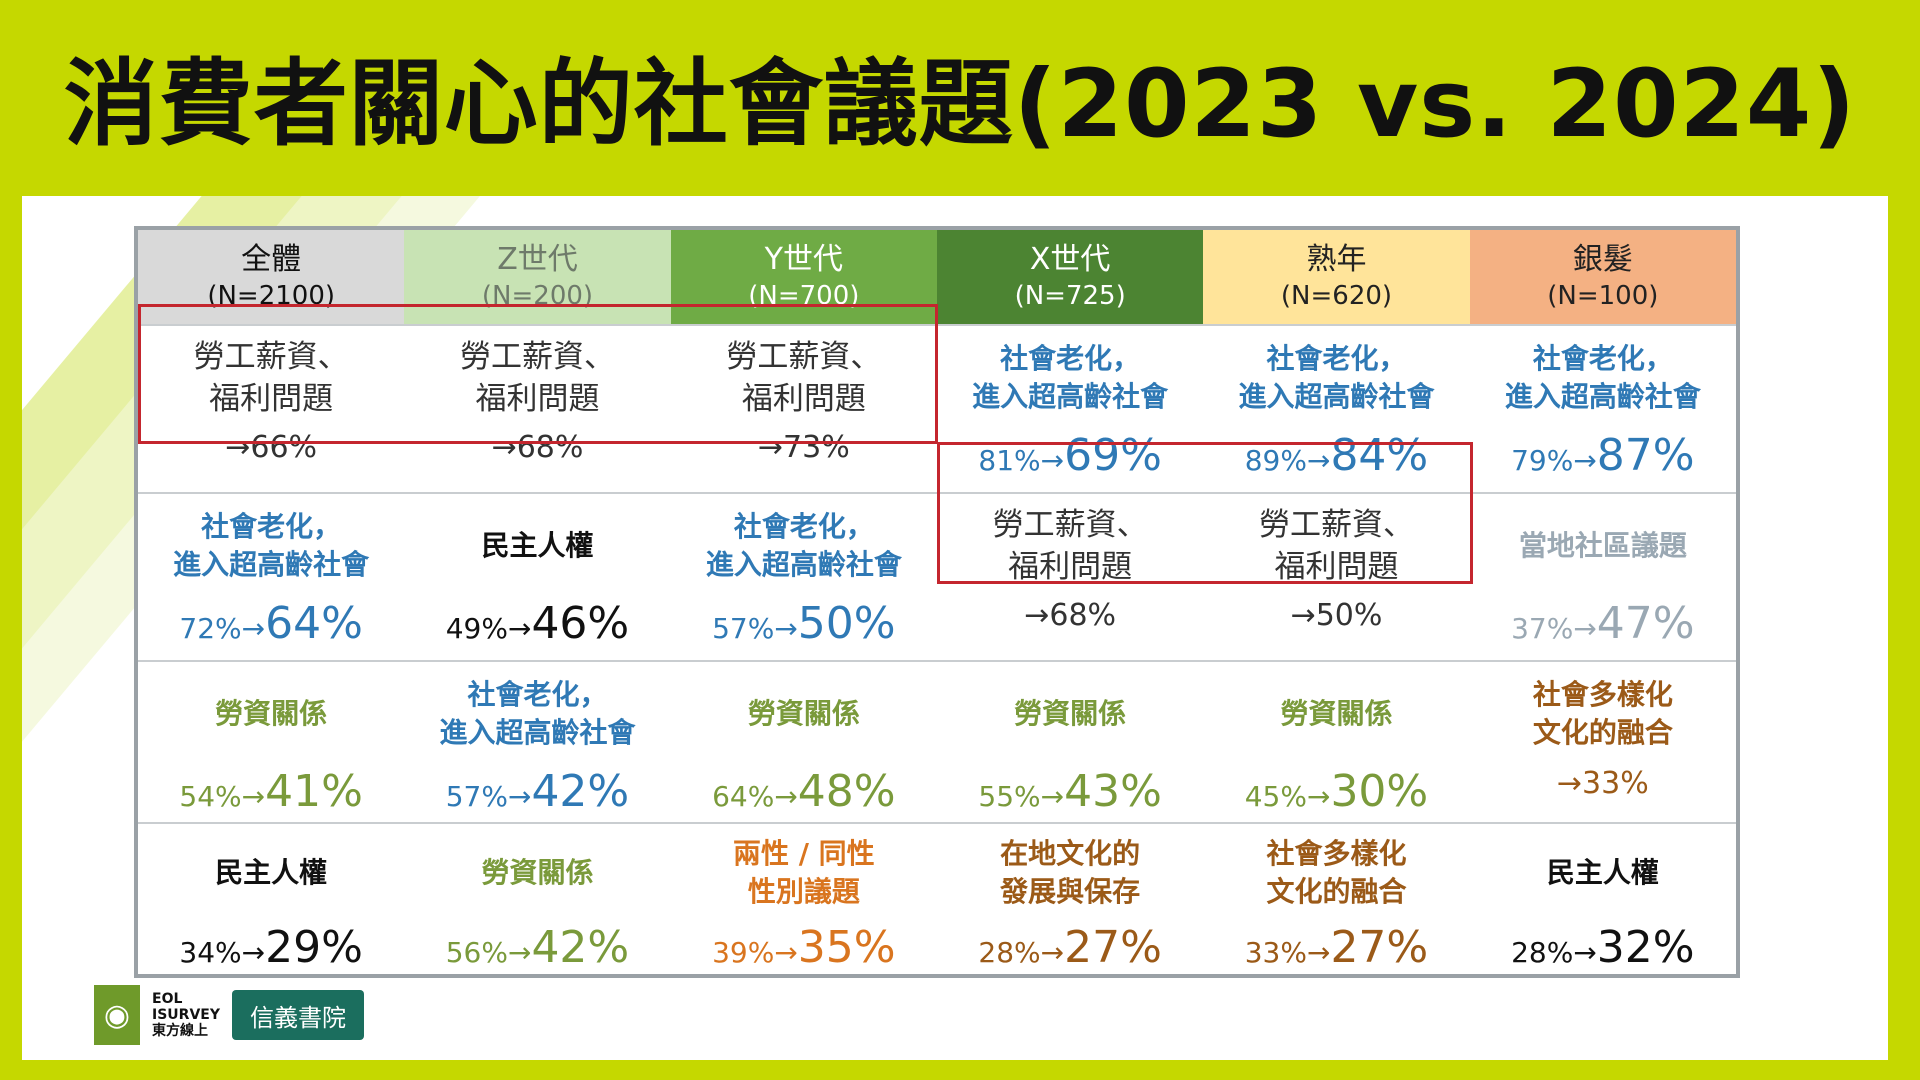 This screenshot has width=1920, height=1080. I want to click on column-header-sample-size: (N=100), so click(1603, 296).